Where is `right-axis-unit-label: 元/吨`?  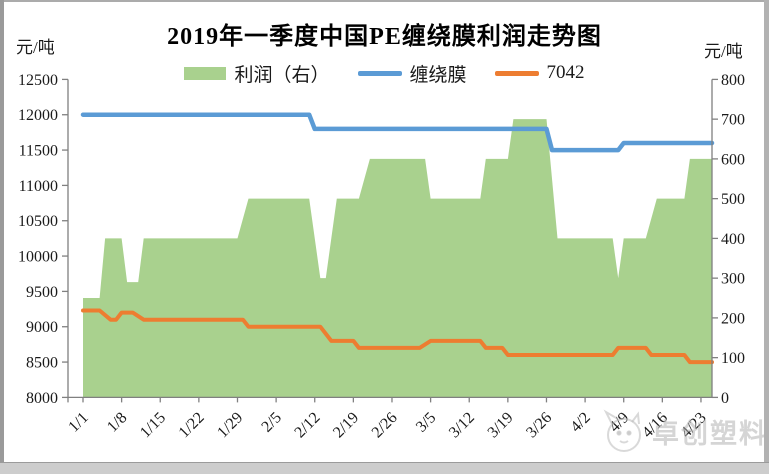
right-axis-unit-label: 元/吨 is located at coordinates (723, 51).